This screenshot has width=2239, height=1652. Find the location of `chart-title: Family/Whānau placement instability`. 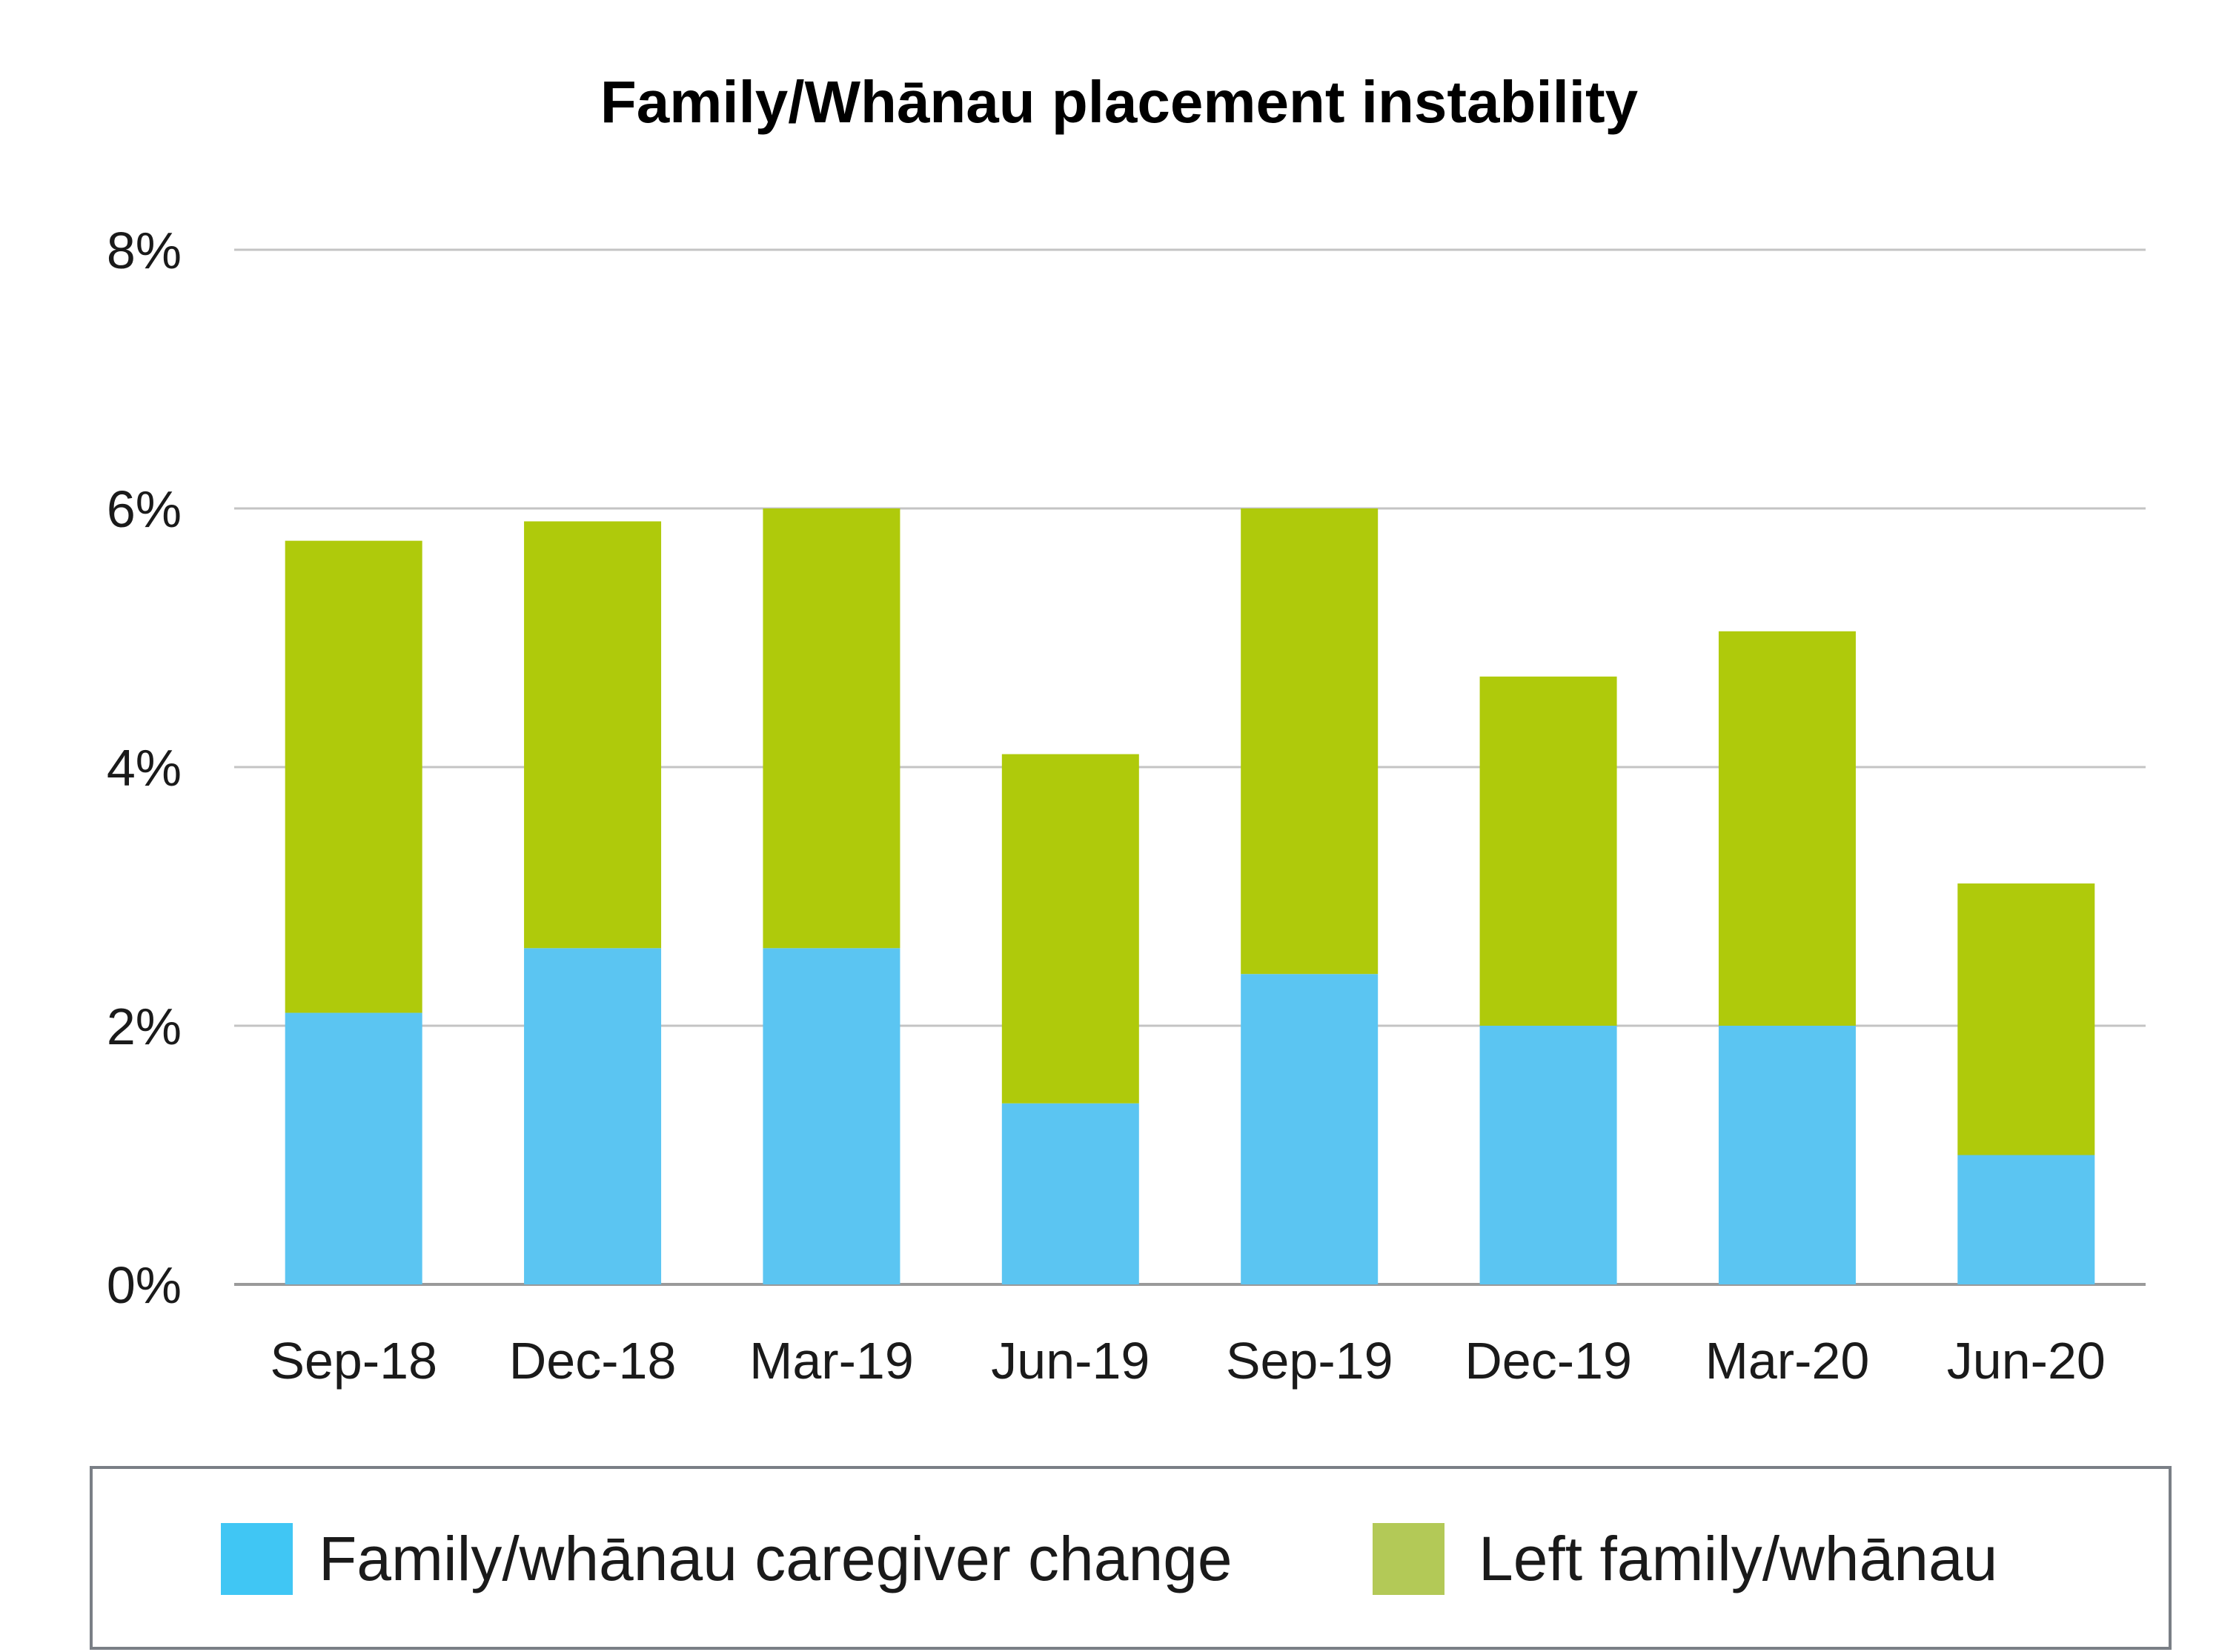

chart-title: Family/Whānau placement instability is located at coordinates (1119, 102).